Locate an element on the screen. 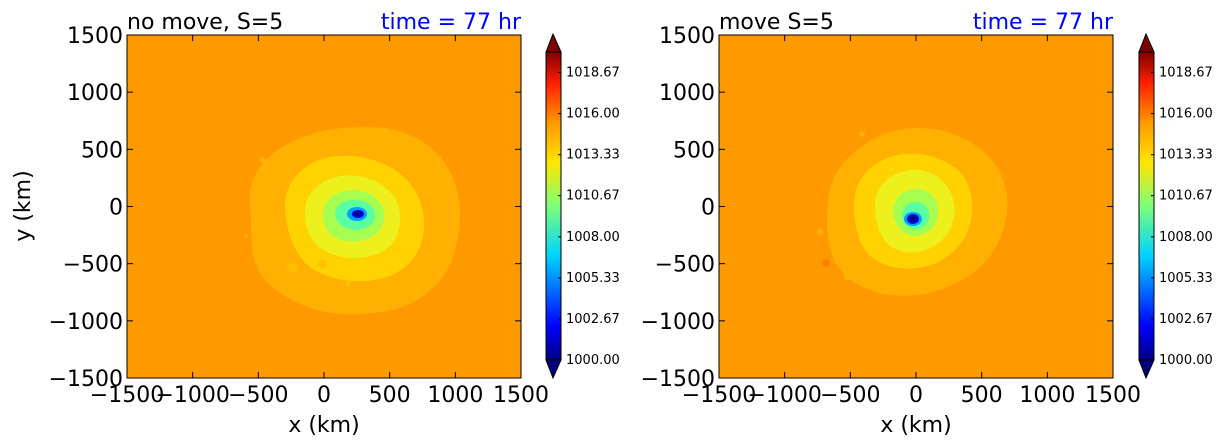  right-y-tick-label: 0 is located at coordinates (708, 208).